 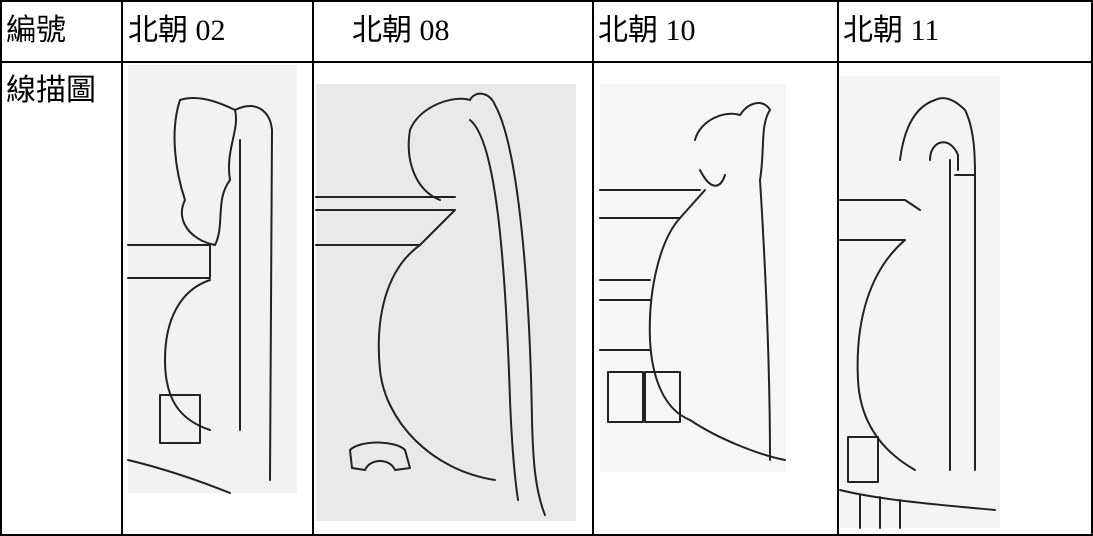 I want to click on drawing-10-background, so click(x=693, y=278).